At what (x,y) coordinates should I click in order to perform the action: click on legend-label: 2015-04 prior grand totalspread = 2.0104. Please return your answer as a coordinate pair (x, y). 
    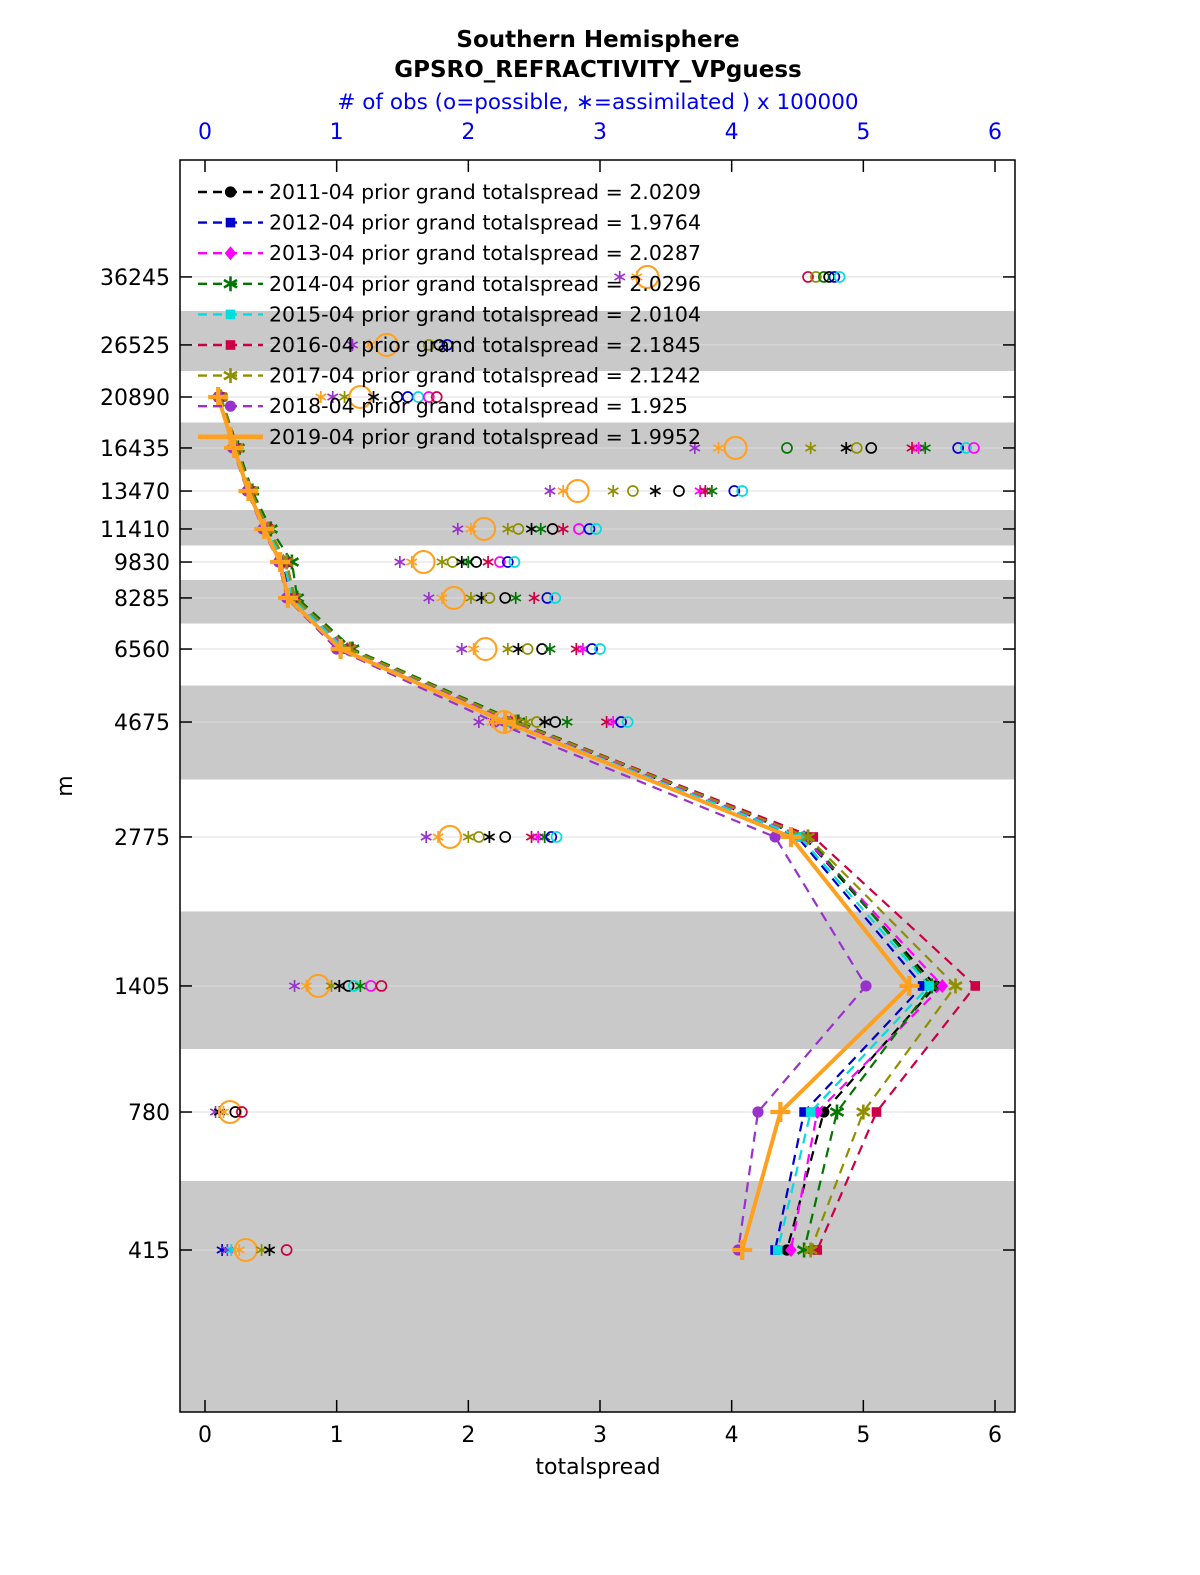
    Looking at the image, I should click on (485, 314).